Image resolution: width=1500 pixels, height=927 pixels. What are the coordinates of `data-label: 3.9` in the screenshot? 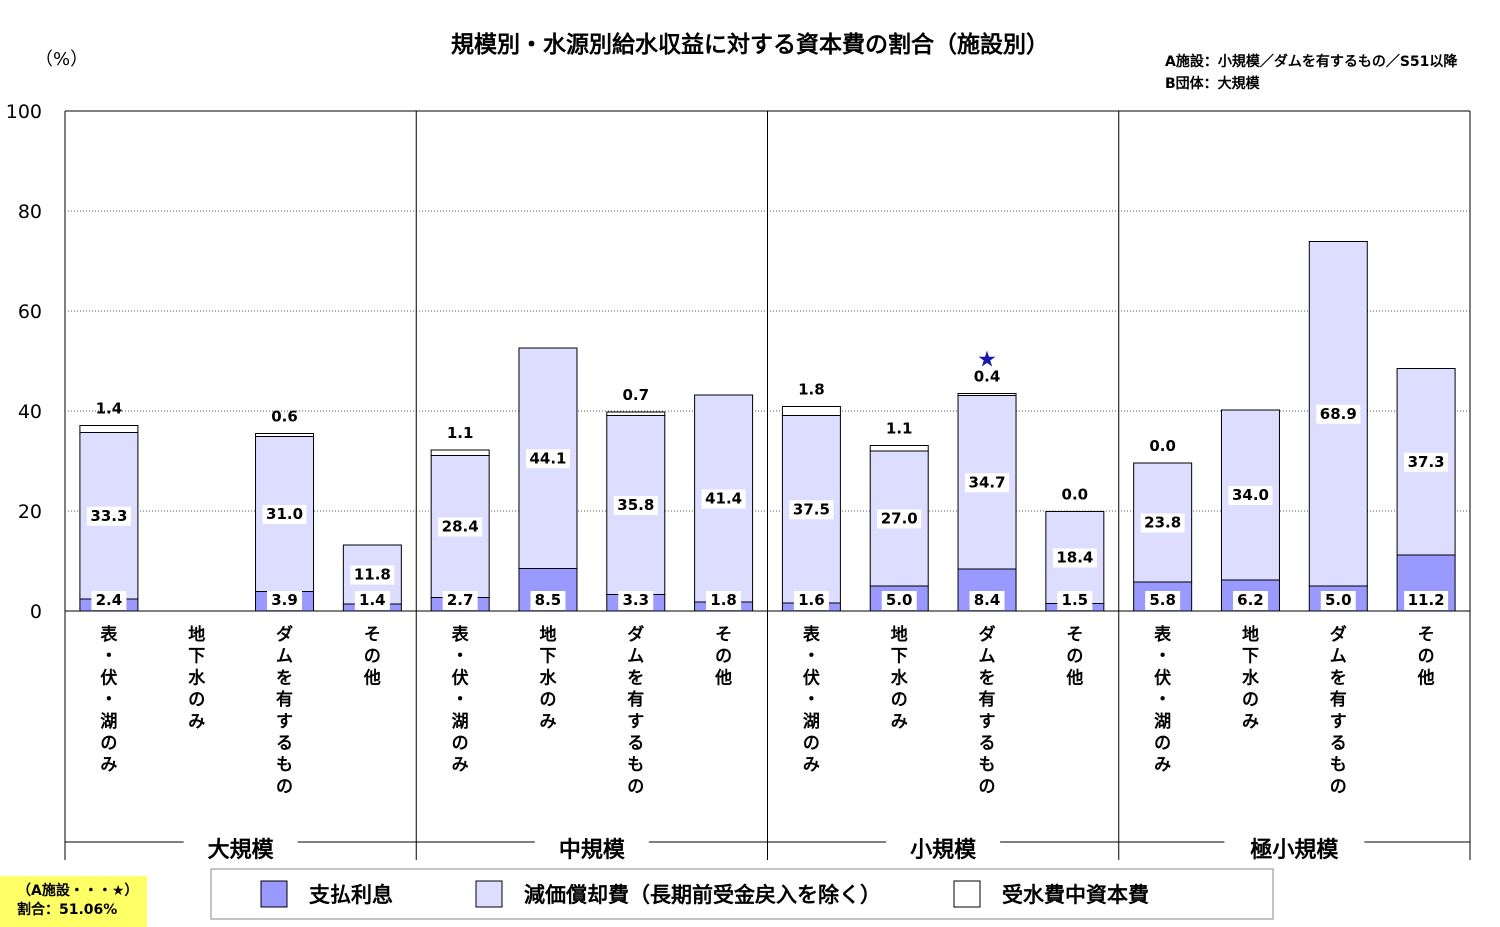 It's located at (284, 600).